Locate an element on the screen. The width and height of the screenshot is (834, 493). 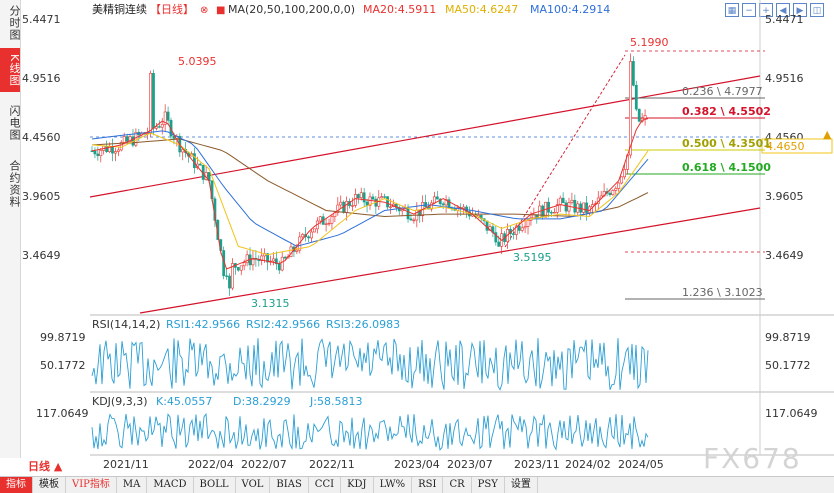
annotation-high: 5.1990 is located at coordinates (649, 42).